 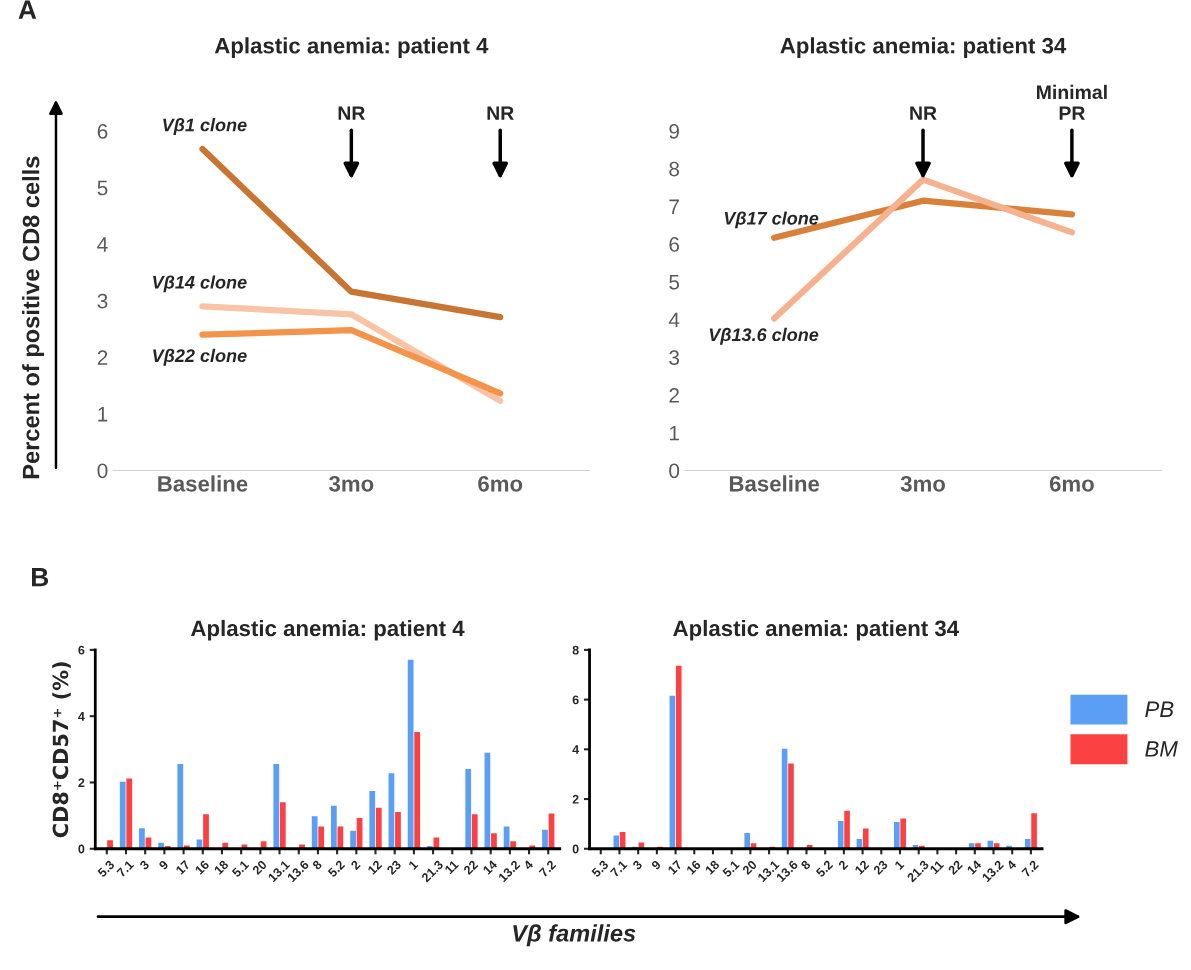 I want to click on series-label: Vβ22 clone, so click(x=200, y=357).